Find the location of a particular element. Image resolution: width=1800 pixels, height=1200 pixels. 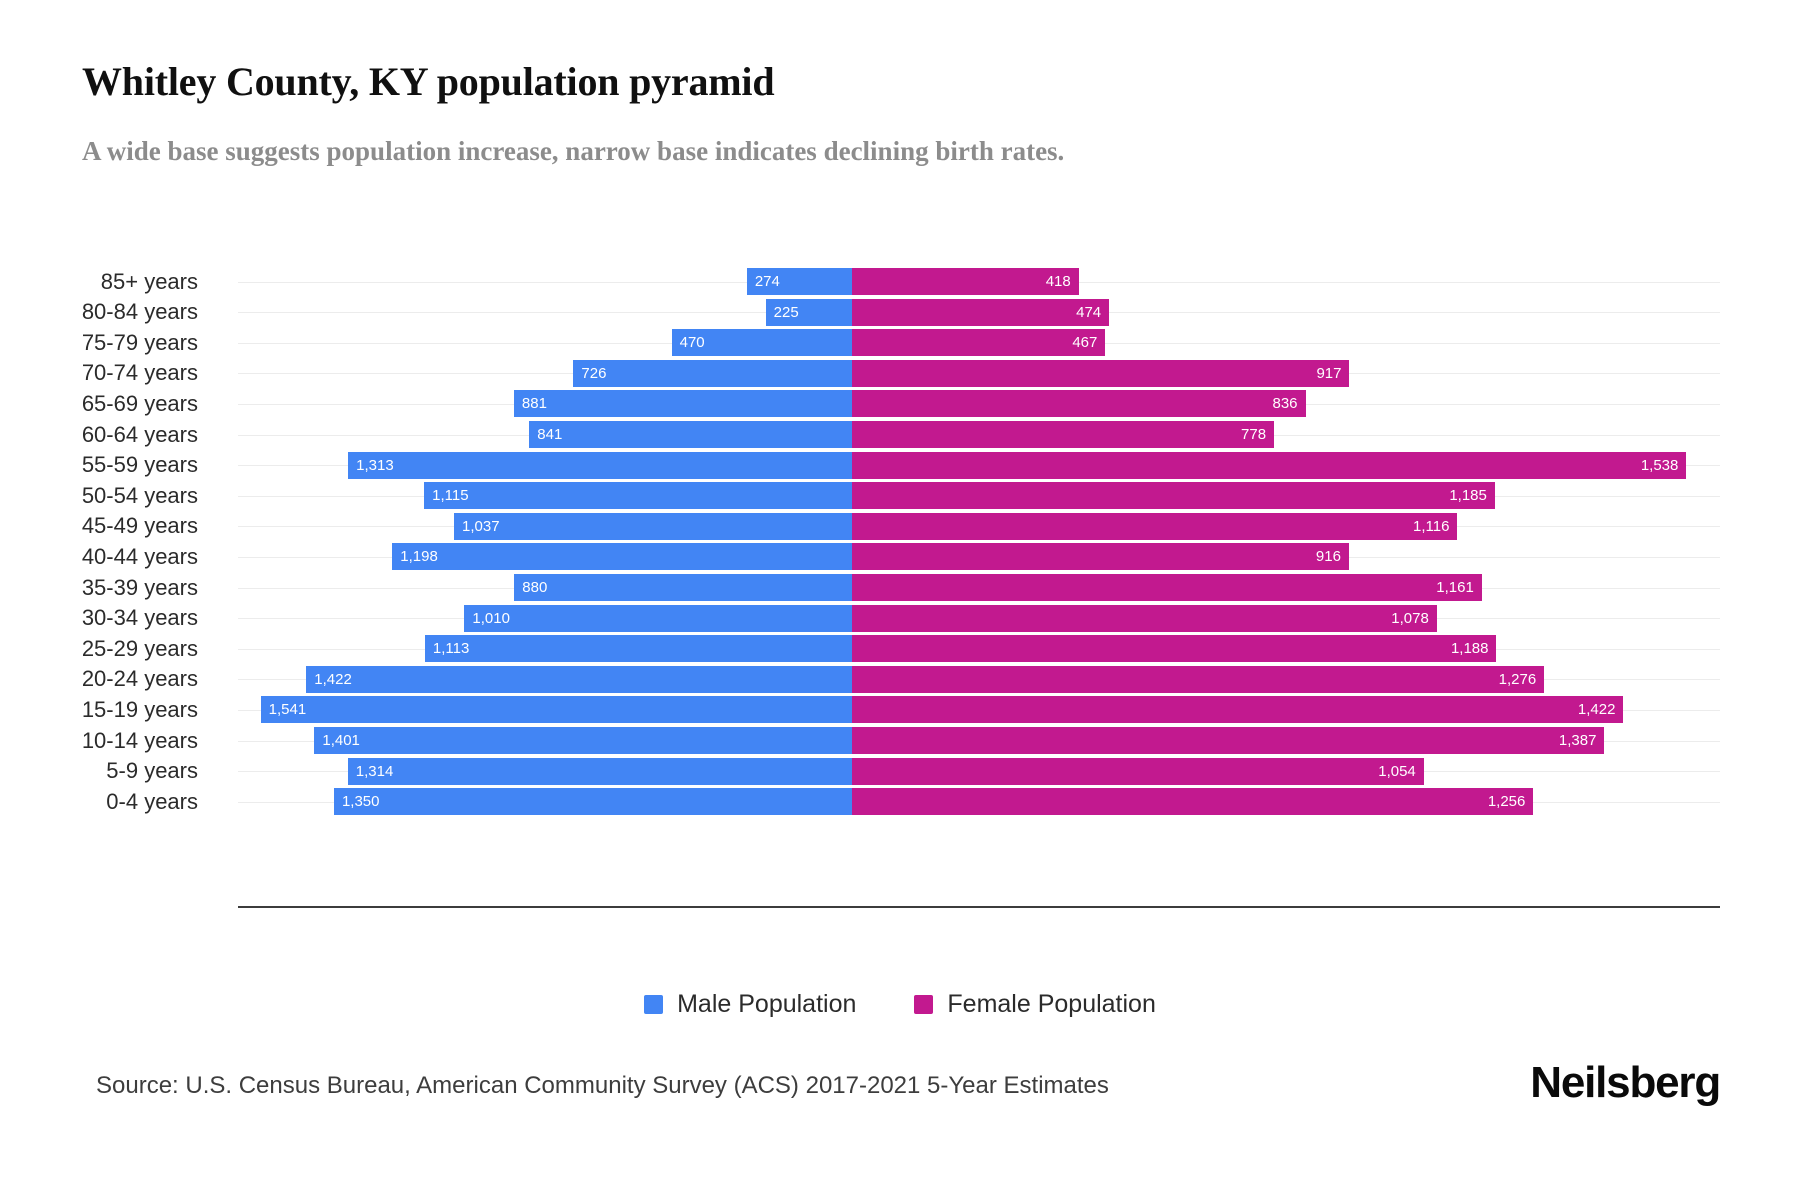

pyramid-row: 25-29 years 1,113 1,188 is located at coordinates (901, 649).